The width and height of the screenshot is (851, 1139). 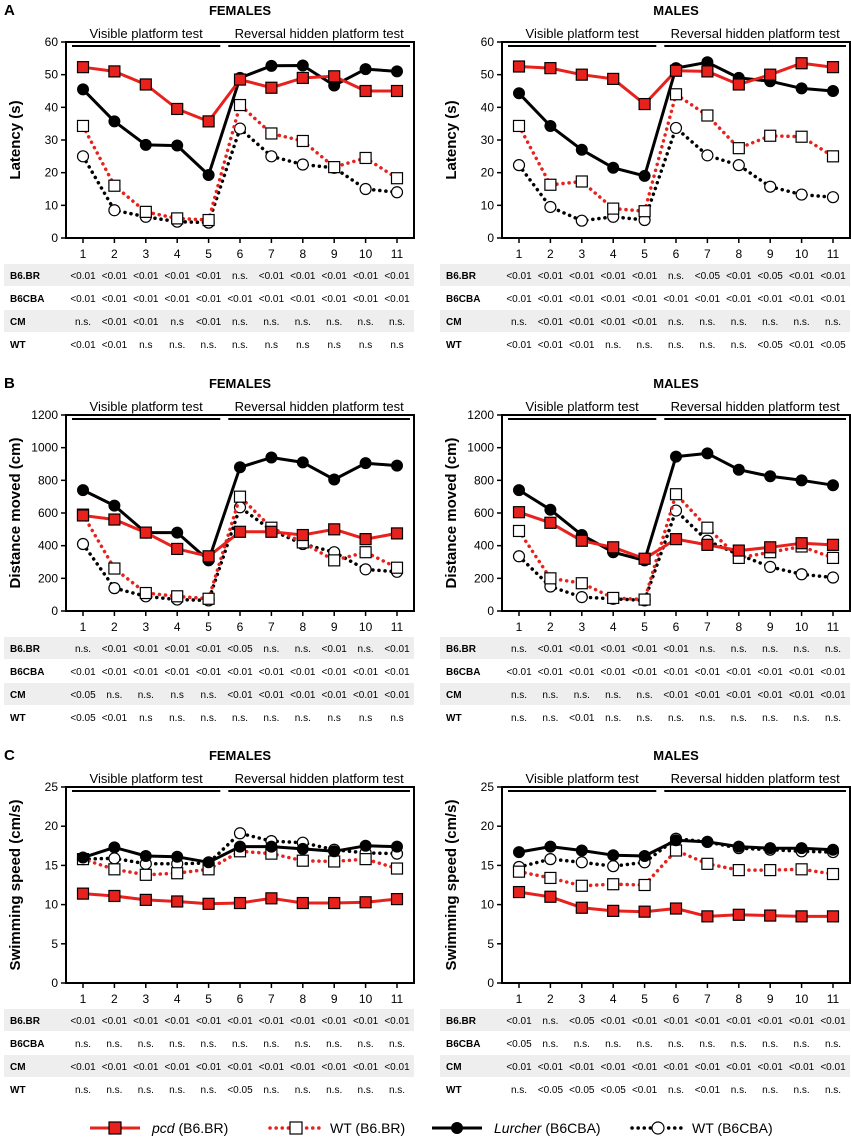 What do you see at coordinates (48, 546) in the screenshot?
I see `y-tick-label: 400` at bounding box center [48, 546].